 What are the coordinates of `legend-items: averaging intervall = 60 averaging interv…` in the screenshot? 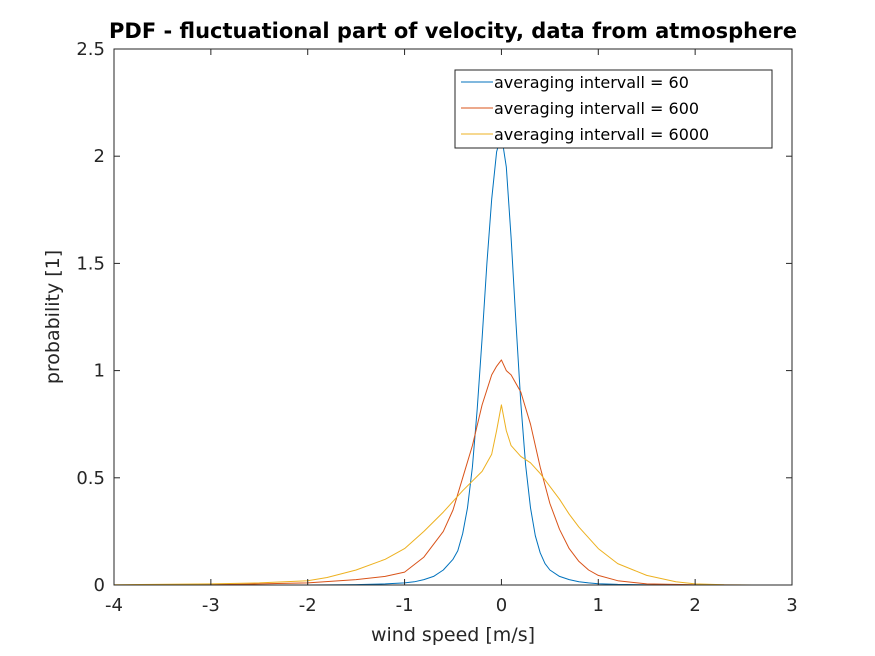 It's located at (585, 108).